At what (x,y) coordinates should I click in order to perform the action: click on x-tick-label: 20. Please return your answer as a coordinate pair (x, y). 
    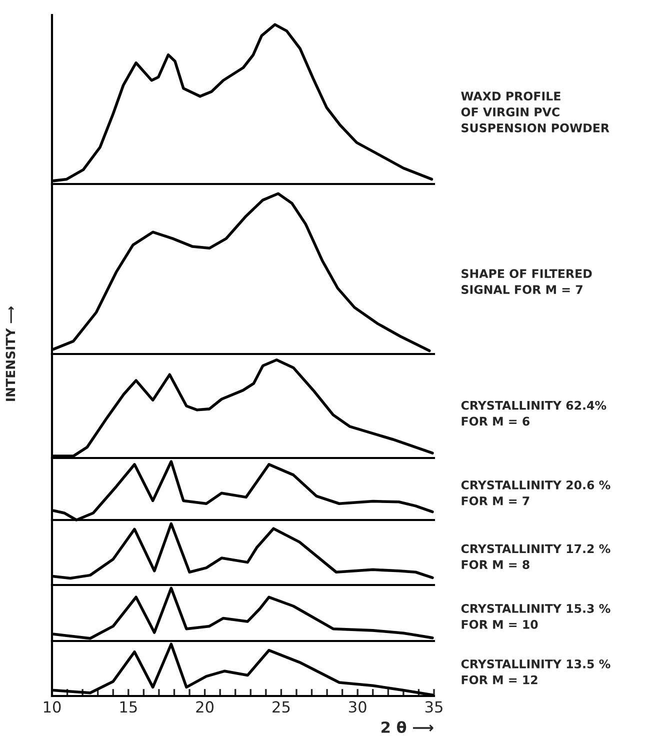
    Looking at the image, I should click on (205, 707).